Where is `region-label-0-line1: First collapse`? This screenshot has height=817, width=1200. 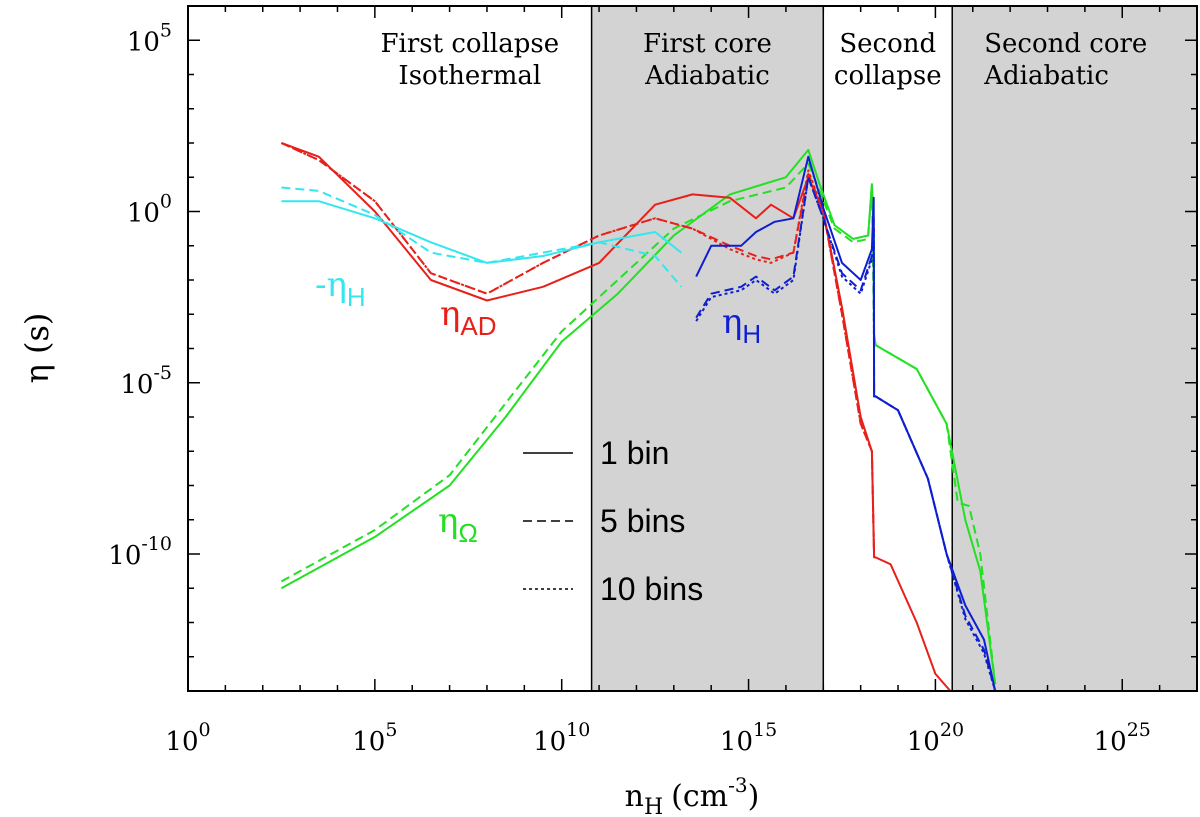 region-label-0-line1: First collapse is located at coordinates (470, 44).